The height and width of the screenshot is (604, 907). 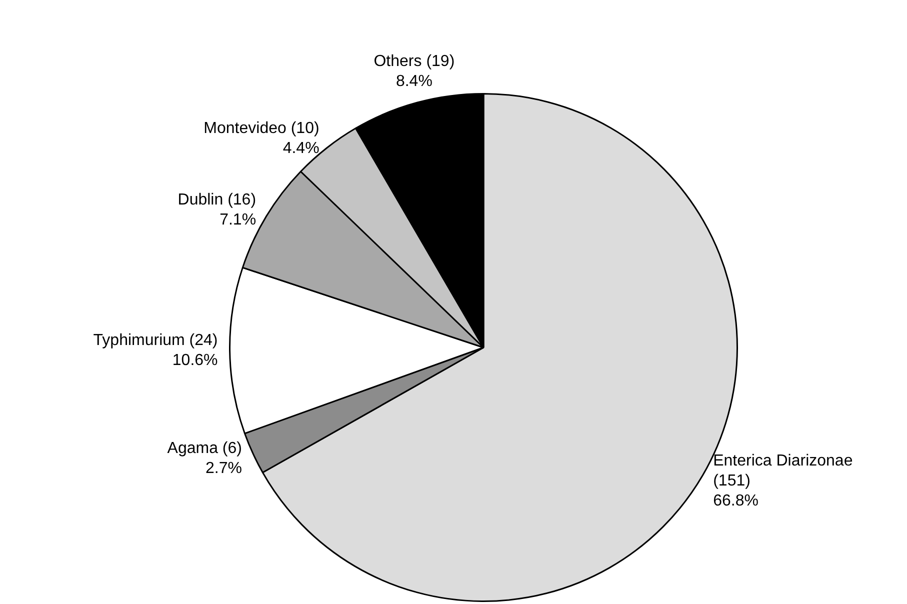 I want to click on data-label: 2.7%, so click(x=224, y=468).